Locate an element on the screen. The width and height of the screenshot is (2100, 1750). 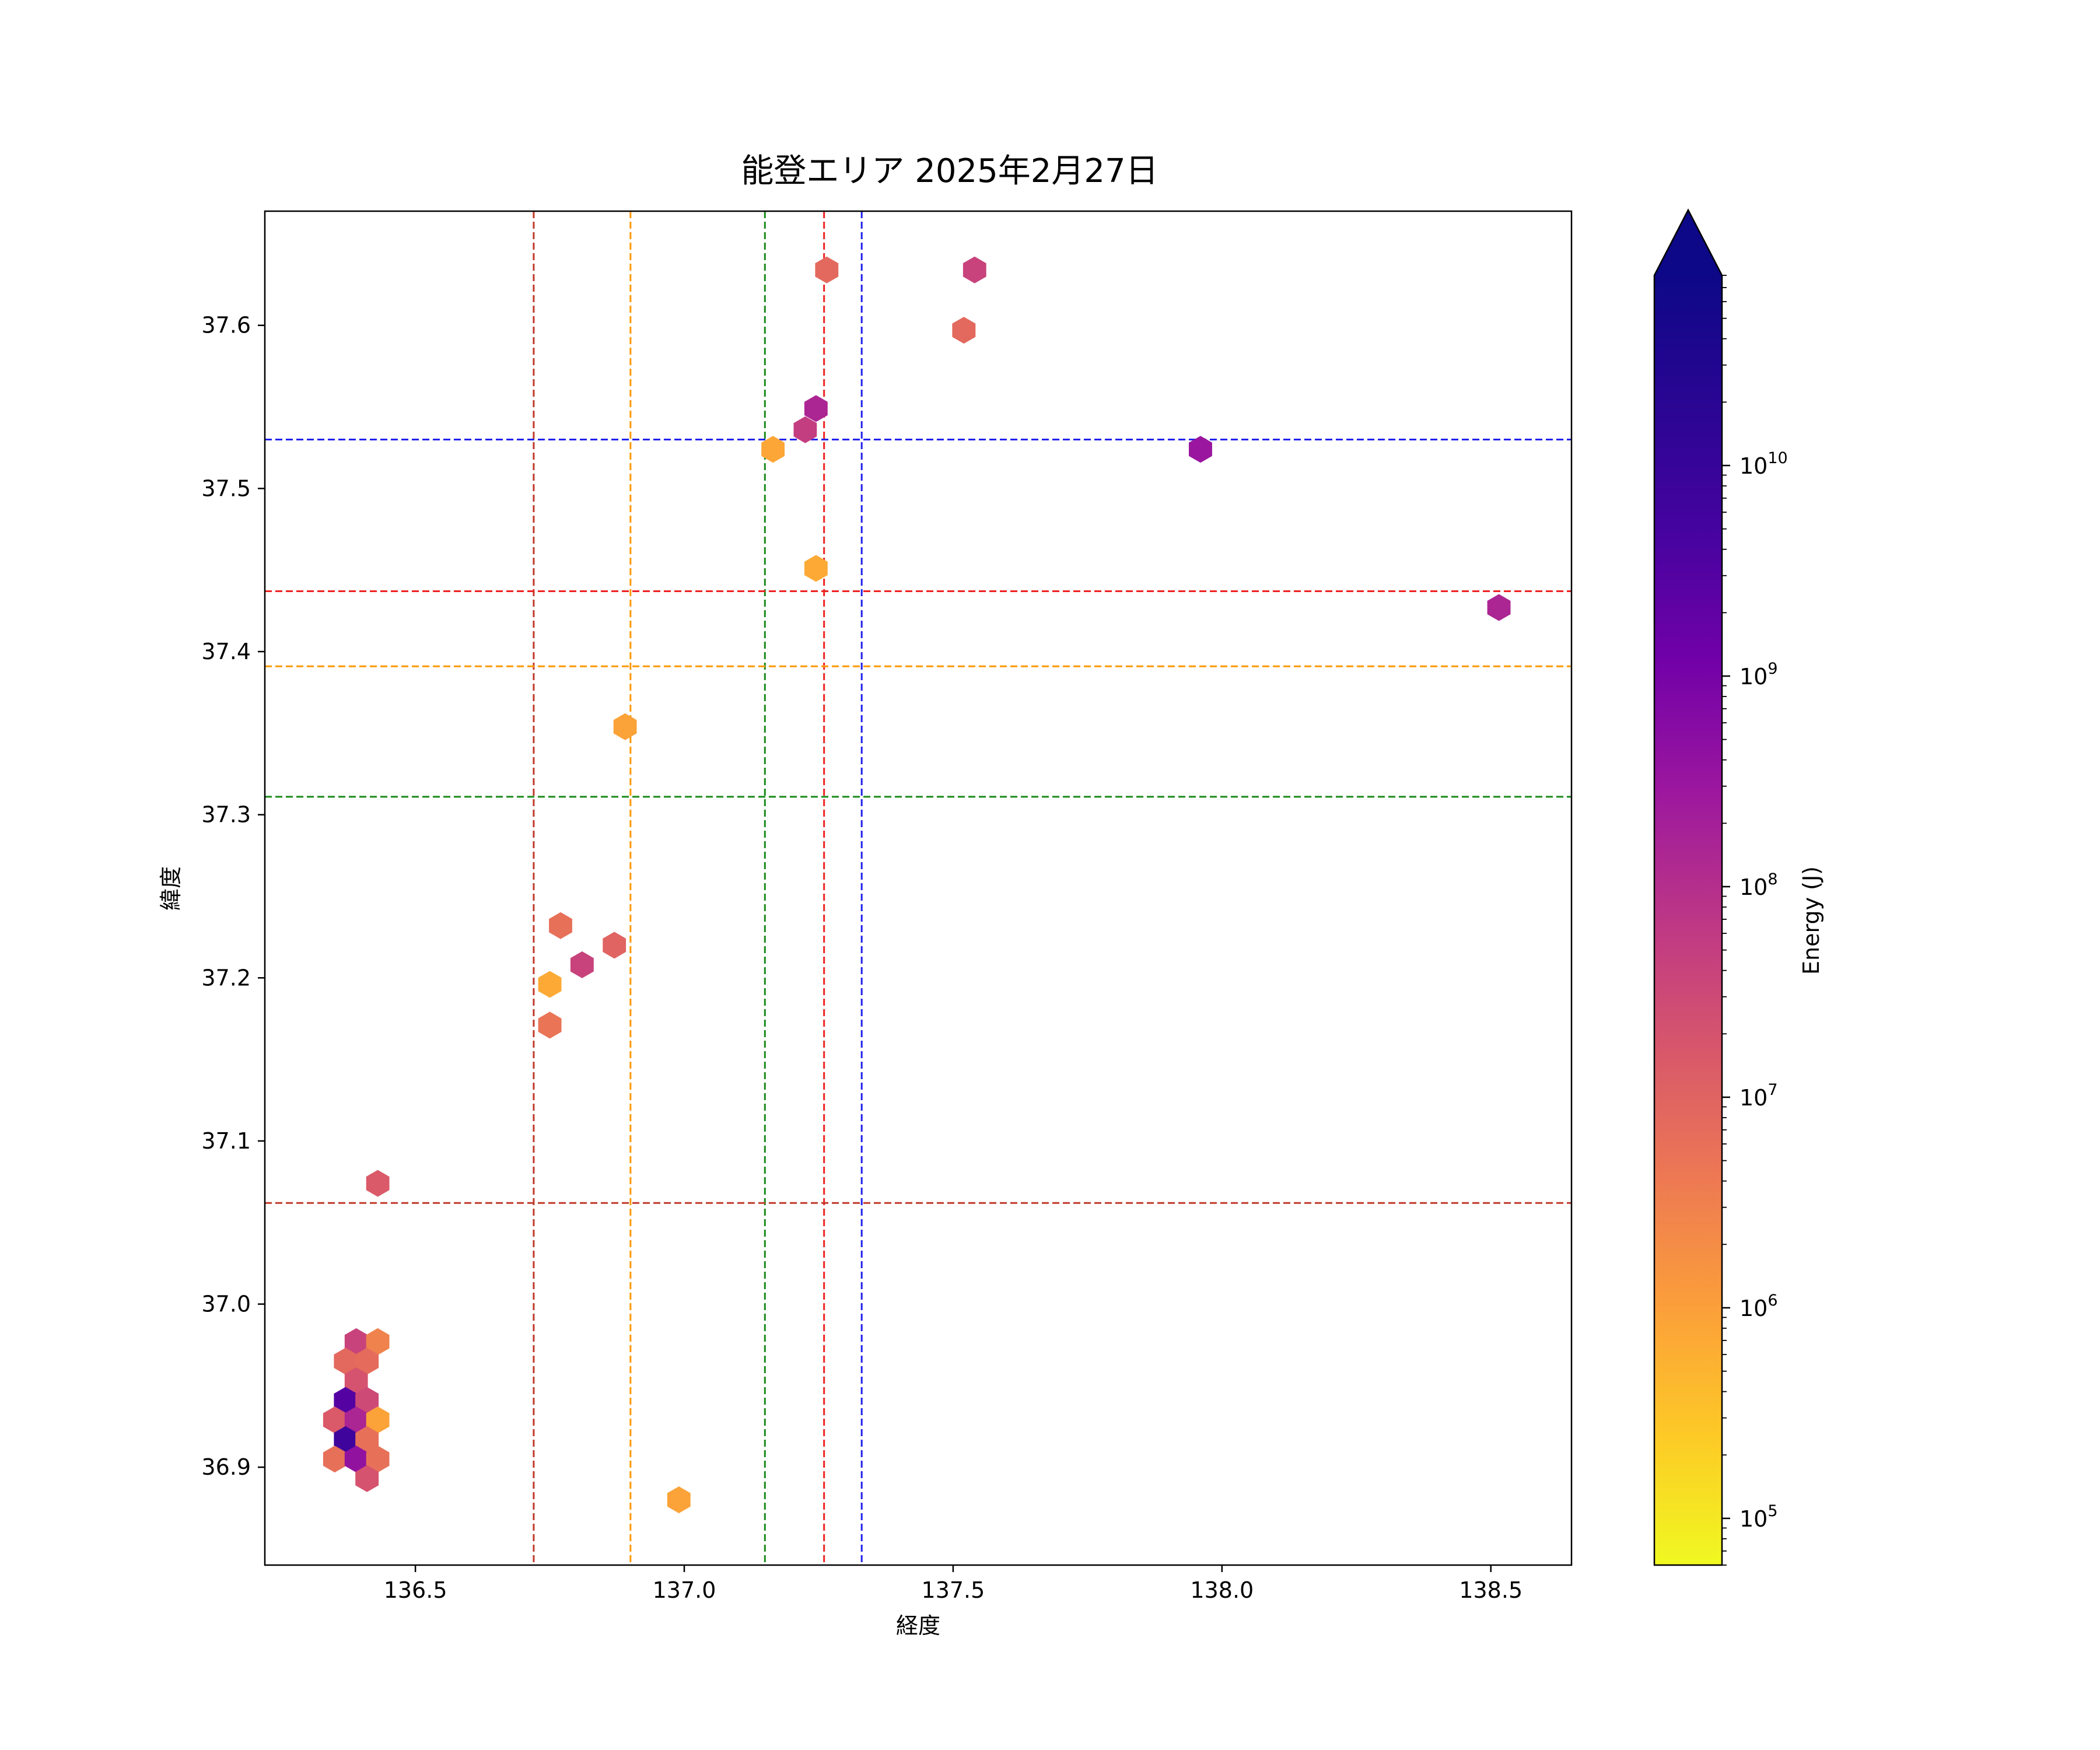
x-tick-label: 138.5 is located at coordinates (1490, 1590).